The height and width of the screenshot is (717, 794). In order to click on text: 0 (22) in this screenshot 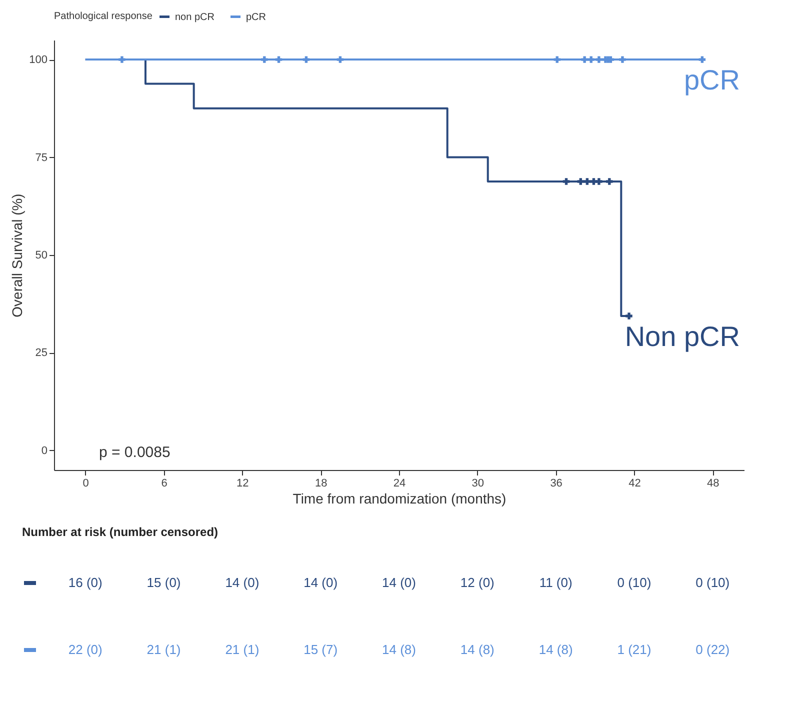, I will do `click(713, 649)`.